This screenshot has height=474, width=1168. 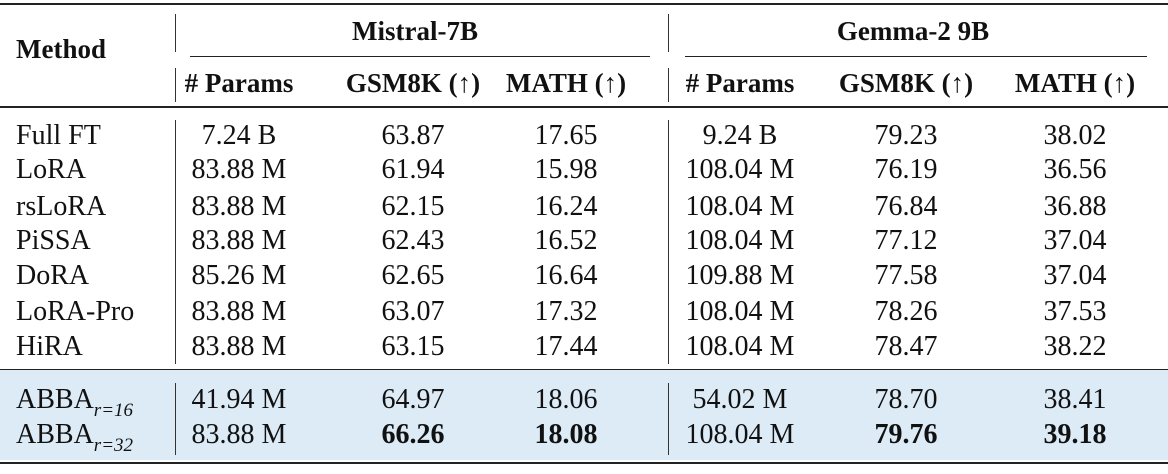 I want to click on table-cell: 66.26, so click(x=413, y=434).